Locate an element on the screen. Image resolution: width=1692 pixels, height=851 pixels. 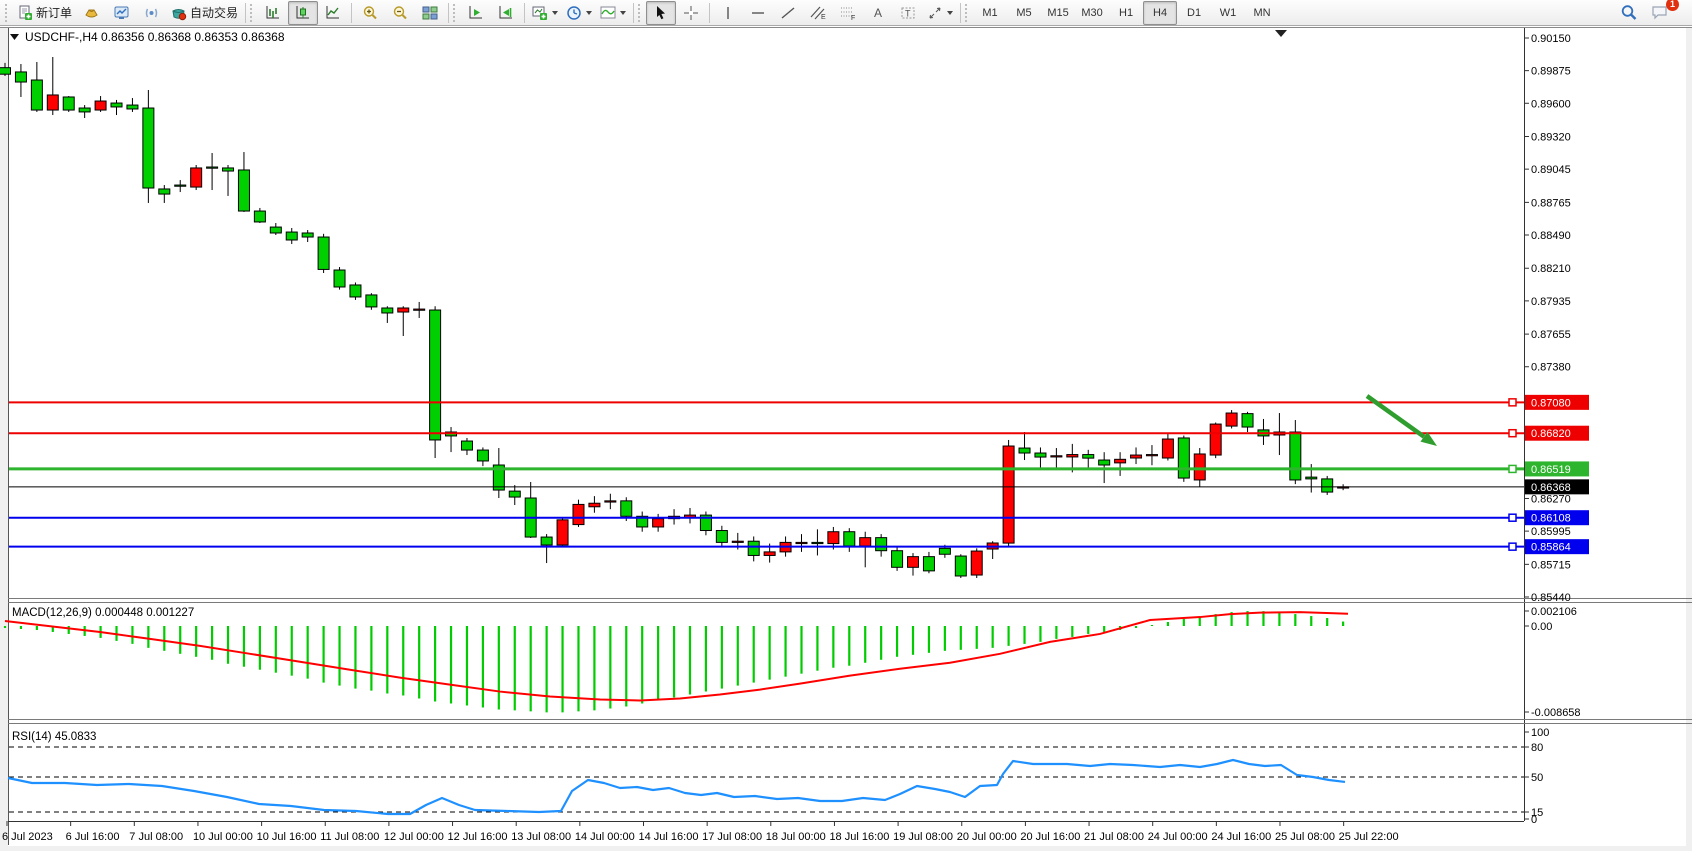
chart-shift-icon is located at coordinates (506, 13).